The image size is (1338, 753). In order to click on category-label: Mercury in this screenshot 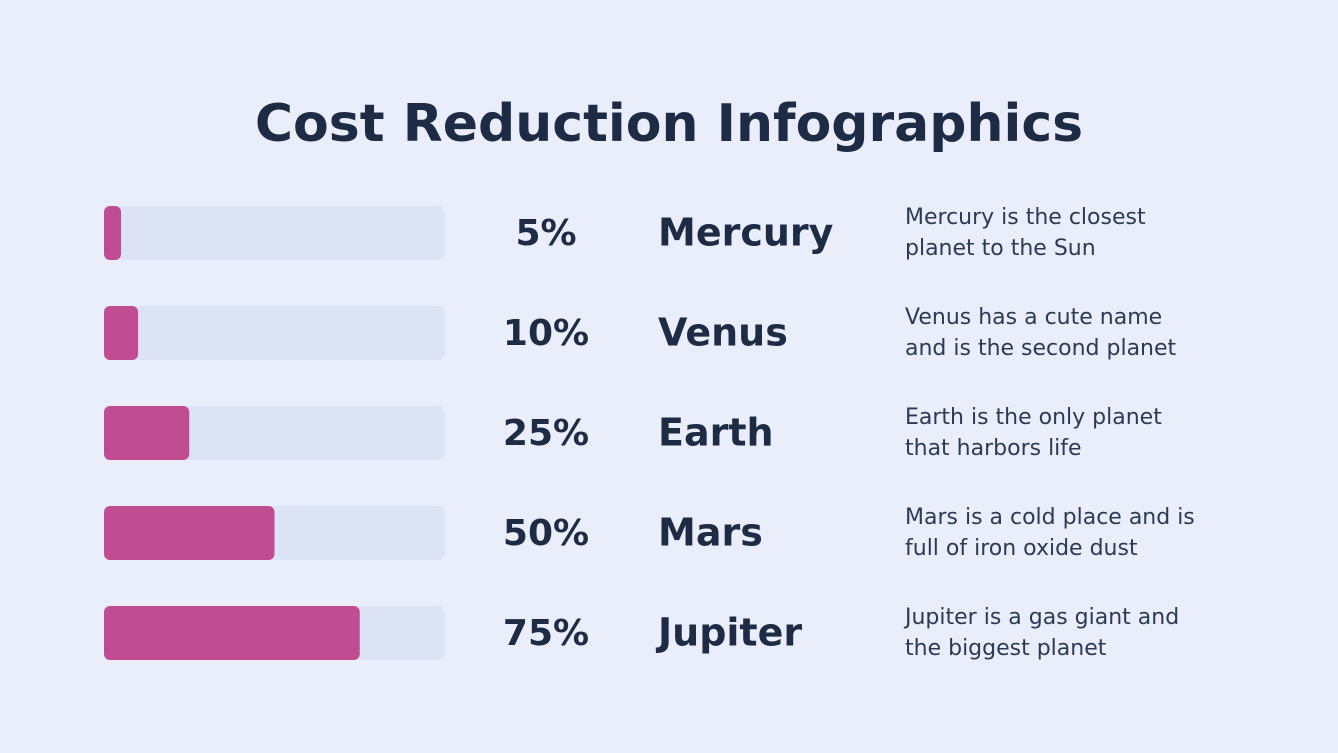, I will do `click(746, 233)`.